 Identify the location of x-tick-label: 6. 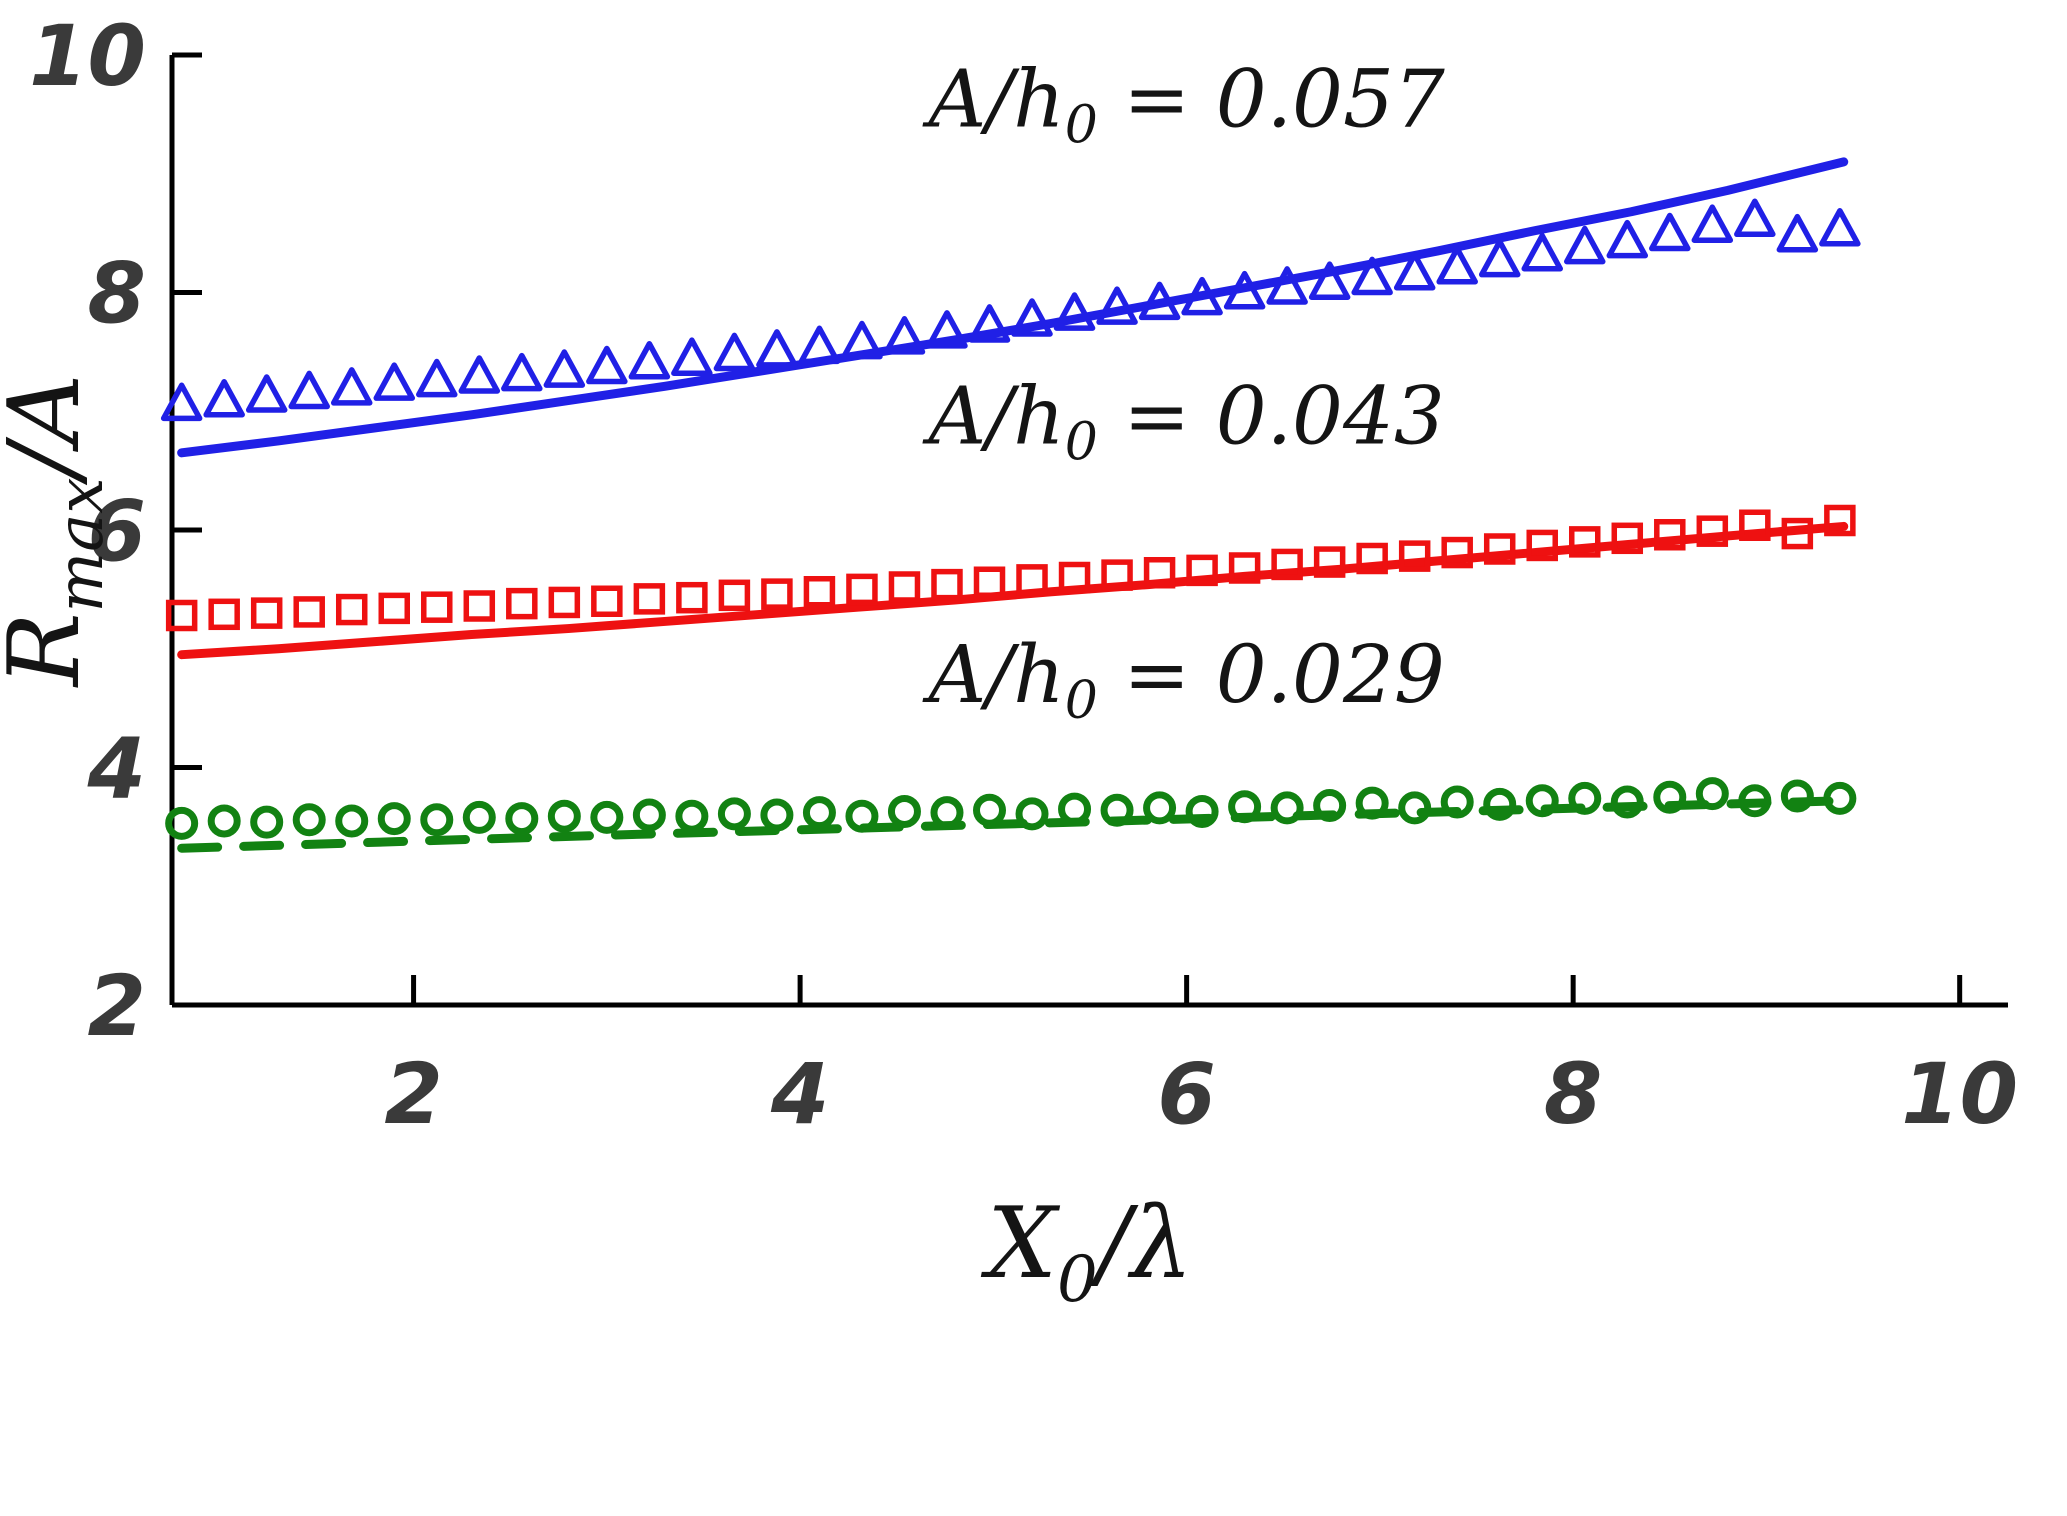
(1186, 1094).